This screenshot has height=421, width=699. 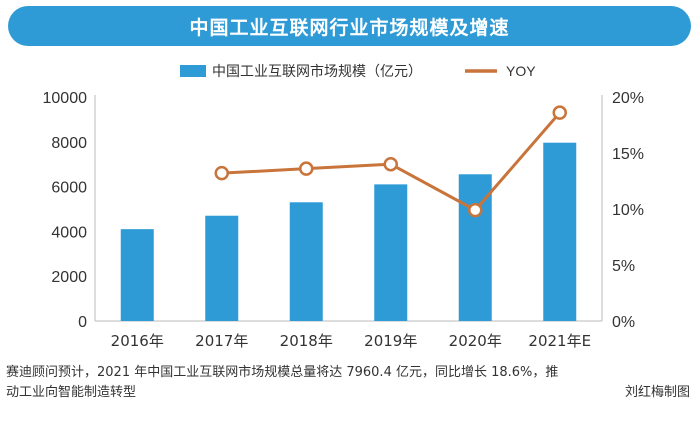 I want to click on y-left-tick-label: 10000, so click(x=65, y=98).